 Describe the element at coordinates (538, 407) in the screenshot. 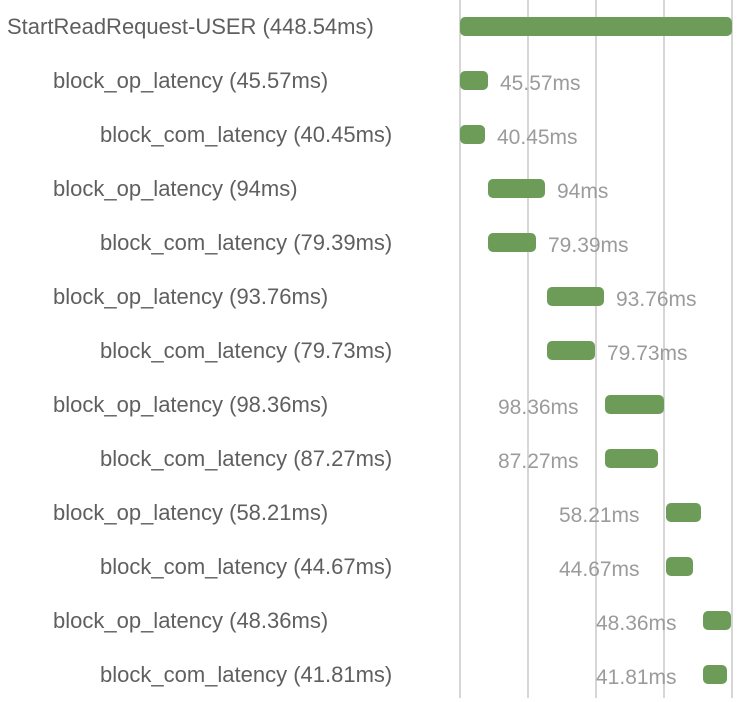

I see `span-duration: 98.36ms` at that location.